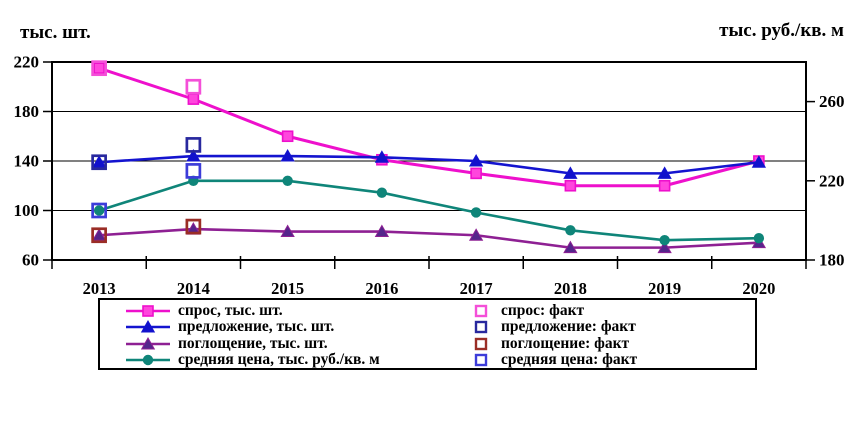 This screenshot has height=427, width=850. I want to click on legend-item-pogloshchenie: поглощение, тыс. шт., so click(298, 343).